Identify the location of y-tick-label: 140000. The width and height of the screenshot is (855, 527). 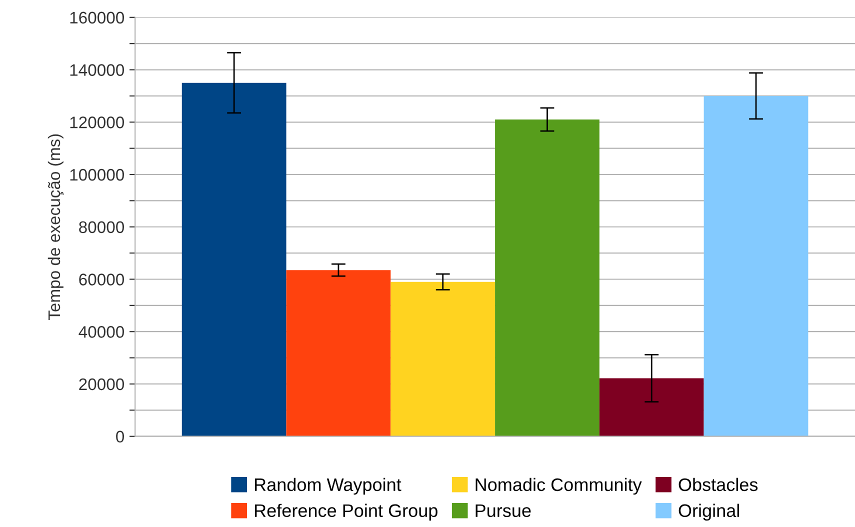
(97, 70).